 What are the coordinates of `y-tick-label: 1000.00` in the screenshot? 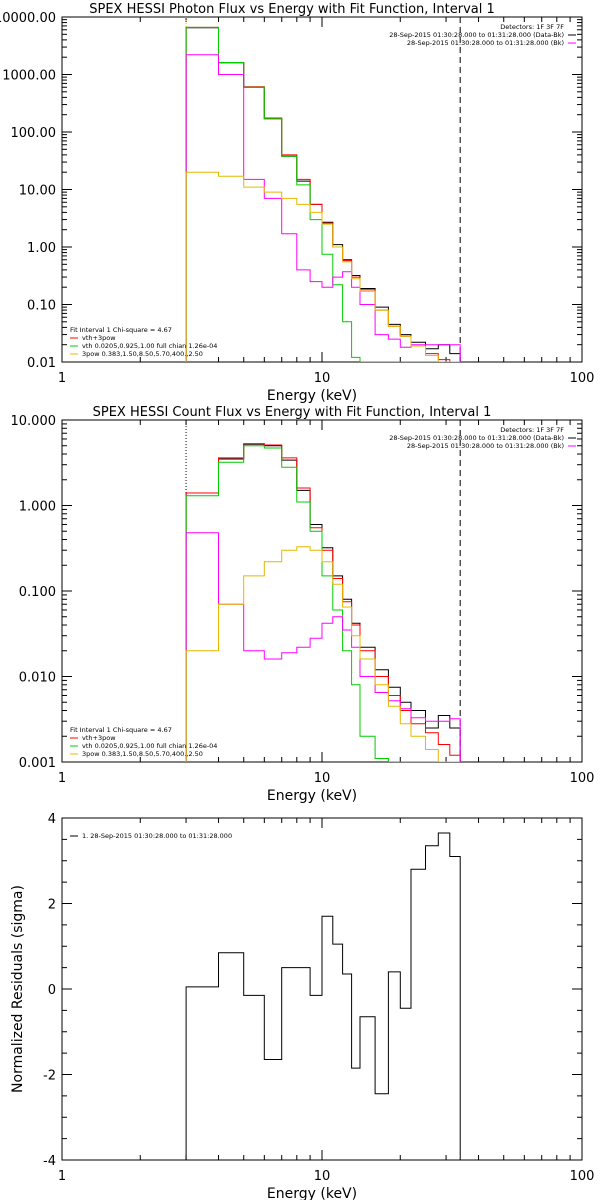 It's located at (29, 76).